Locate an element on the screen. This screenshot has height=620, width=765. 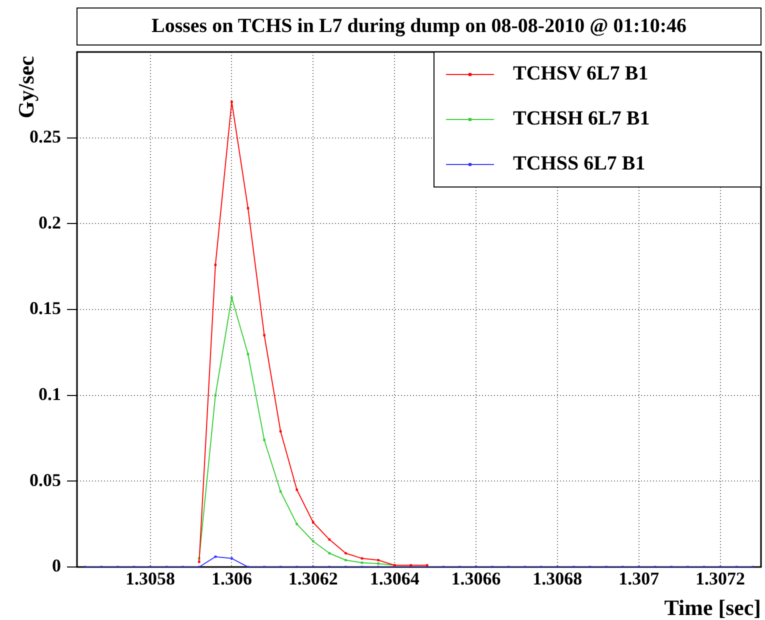
x-tick-label: 1.307 is located at coordinates (639, 578).